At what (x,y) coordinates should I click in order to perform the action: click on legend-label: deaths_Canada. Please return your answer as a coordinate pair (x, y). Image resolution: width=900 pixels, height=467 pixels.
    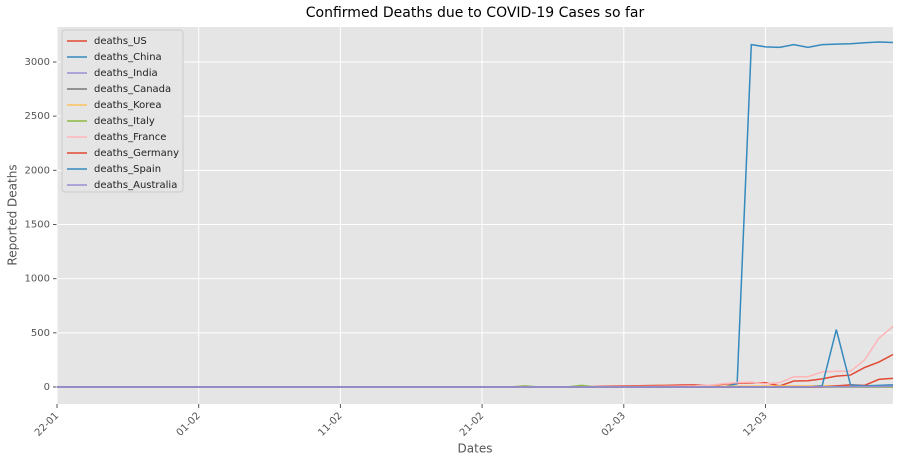
    Looking at the image, I should click on (132, 89).